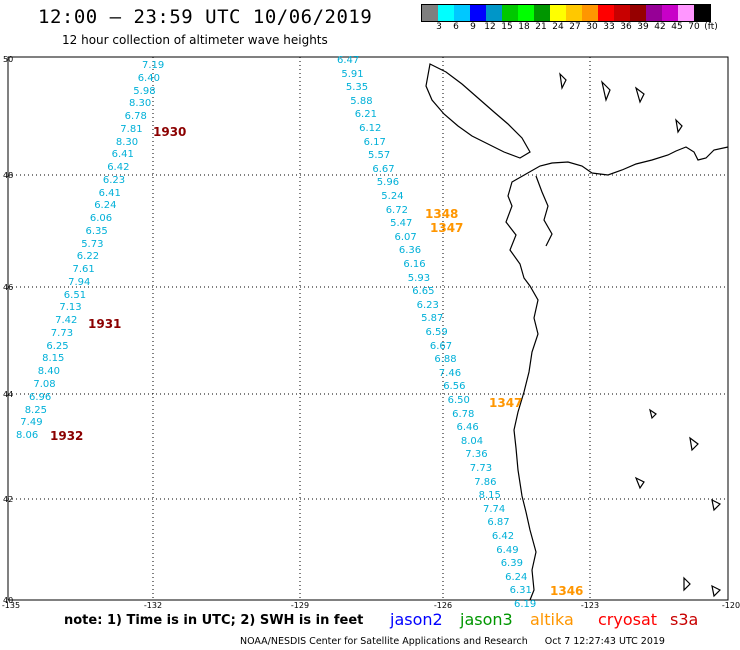 The image size is (740, 650). I want to click on longitude-label: -132, so click(153, 605).